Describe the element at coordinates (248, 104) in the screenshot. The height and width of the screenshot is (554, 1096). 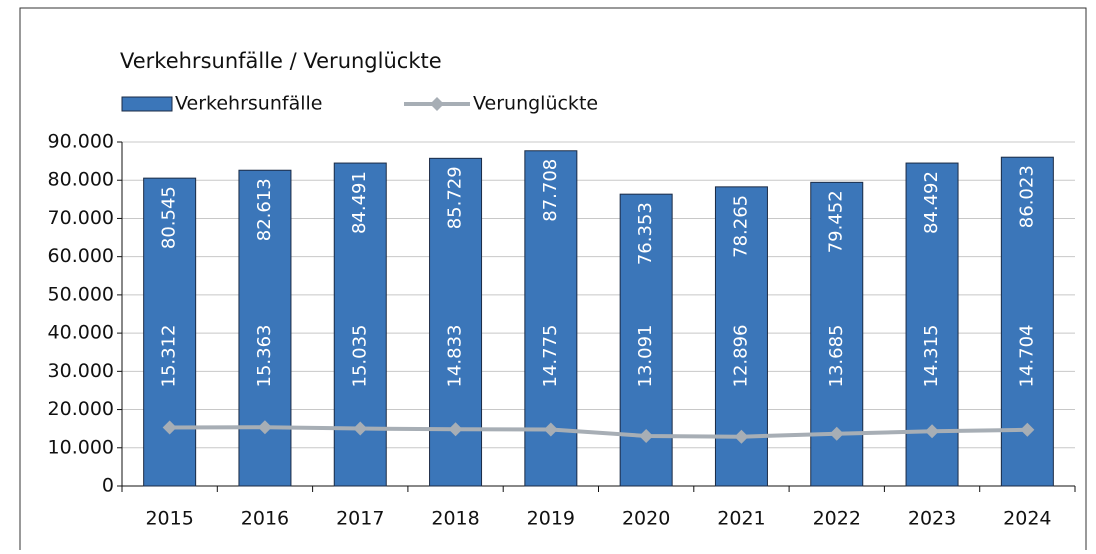
I see `legend-label: Verkehrsunfälle` at that location.